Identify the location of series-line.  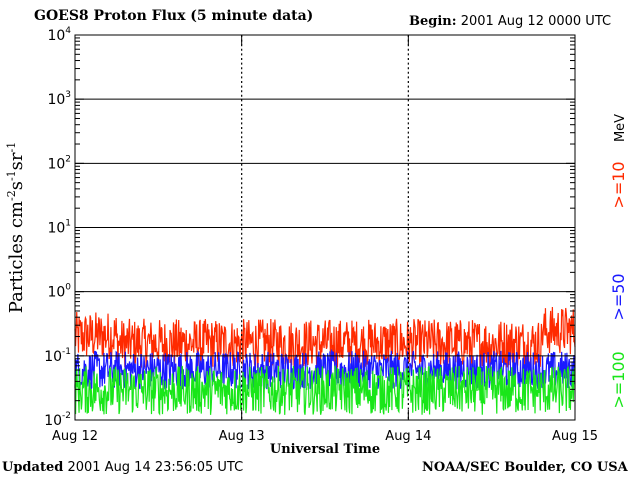
(325, 390).